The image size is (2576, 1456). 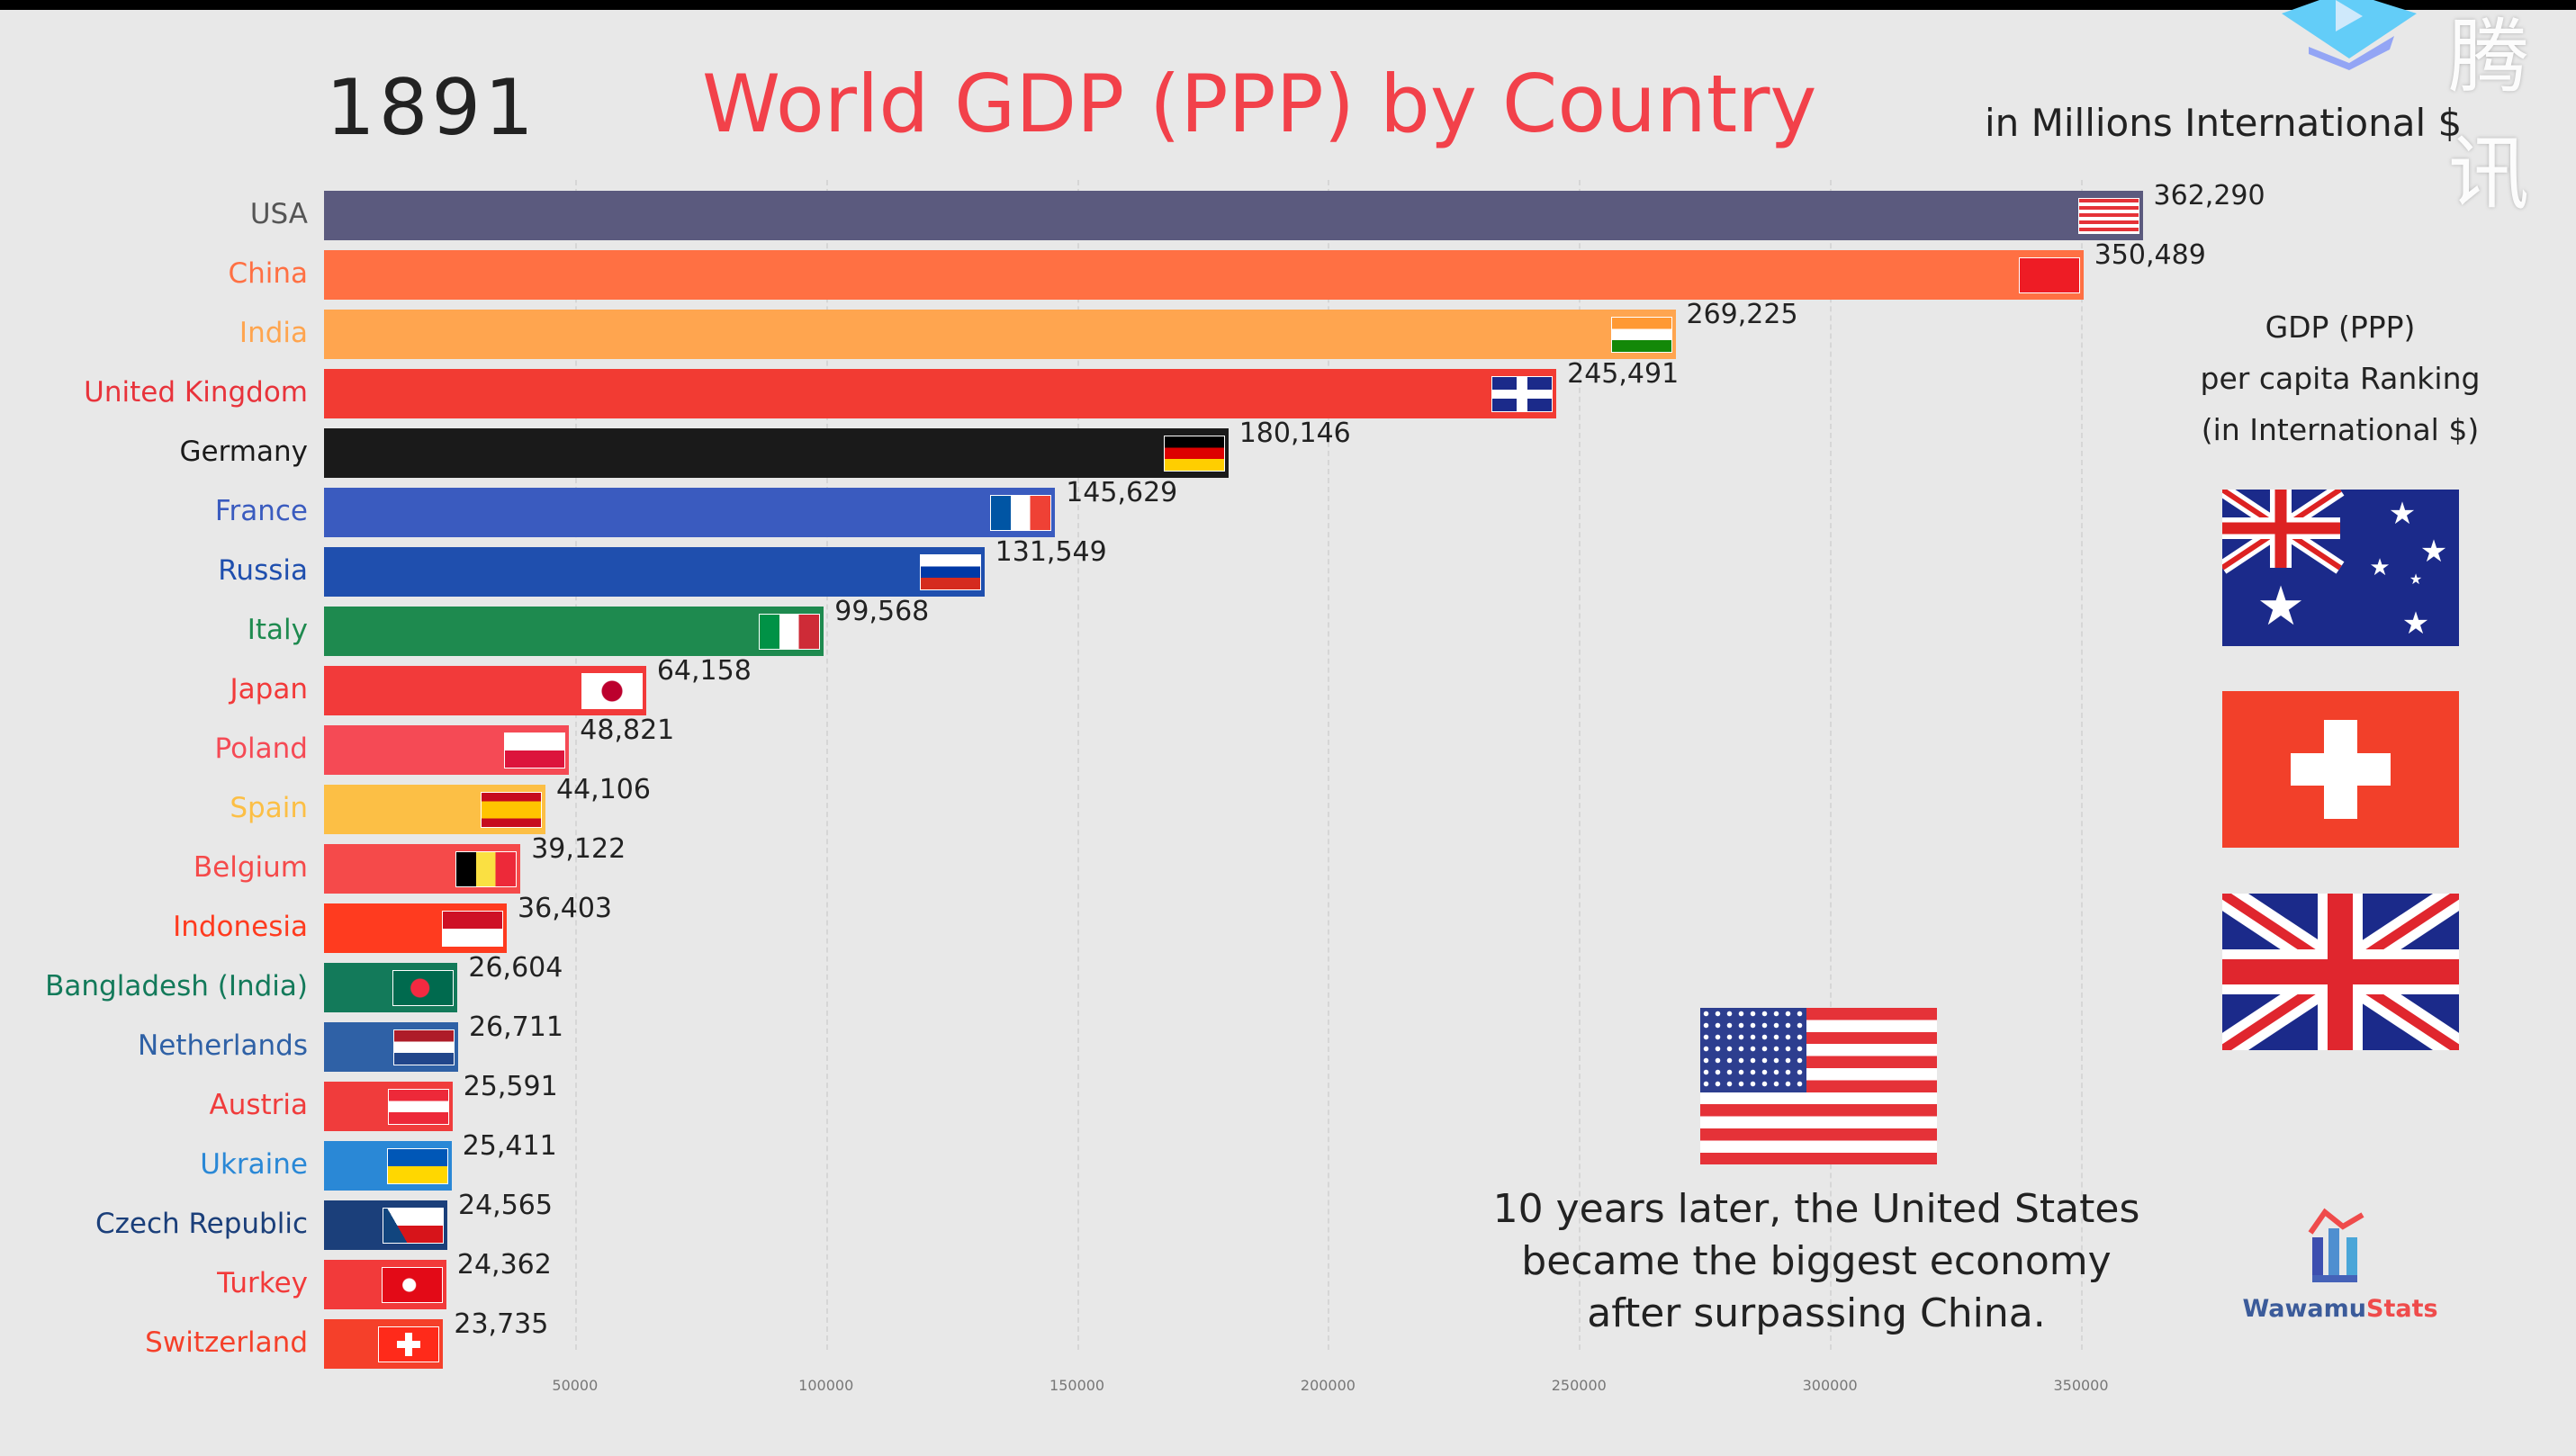 I want to click on value-label: 23,735, so click(x=501, y=1324).